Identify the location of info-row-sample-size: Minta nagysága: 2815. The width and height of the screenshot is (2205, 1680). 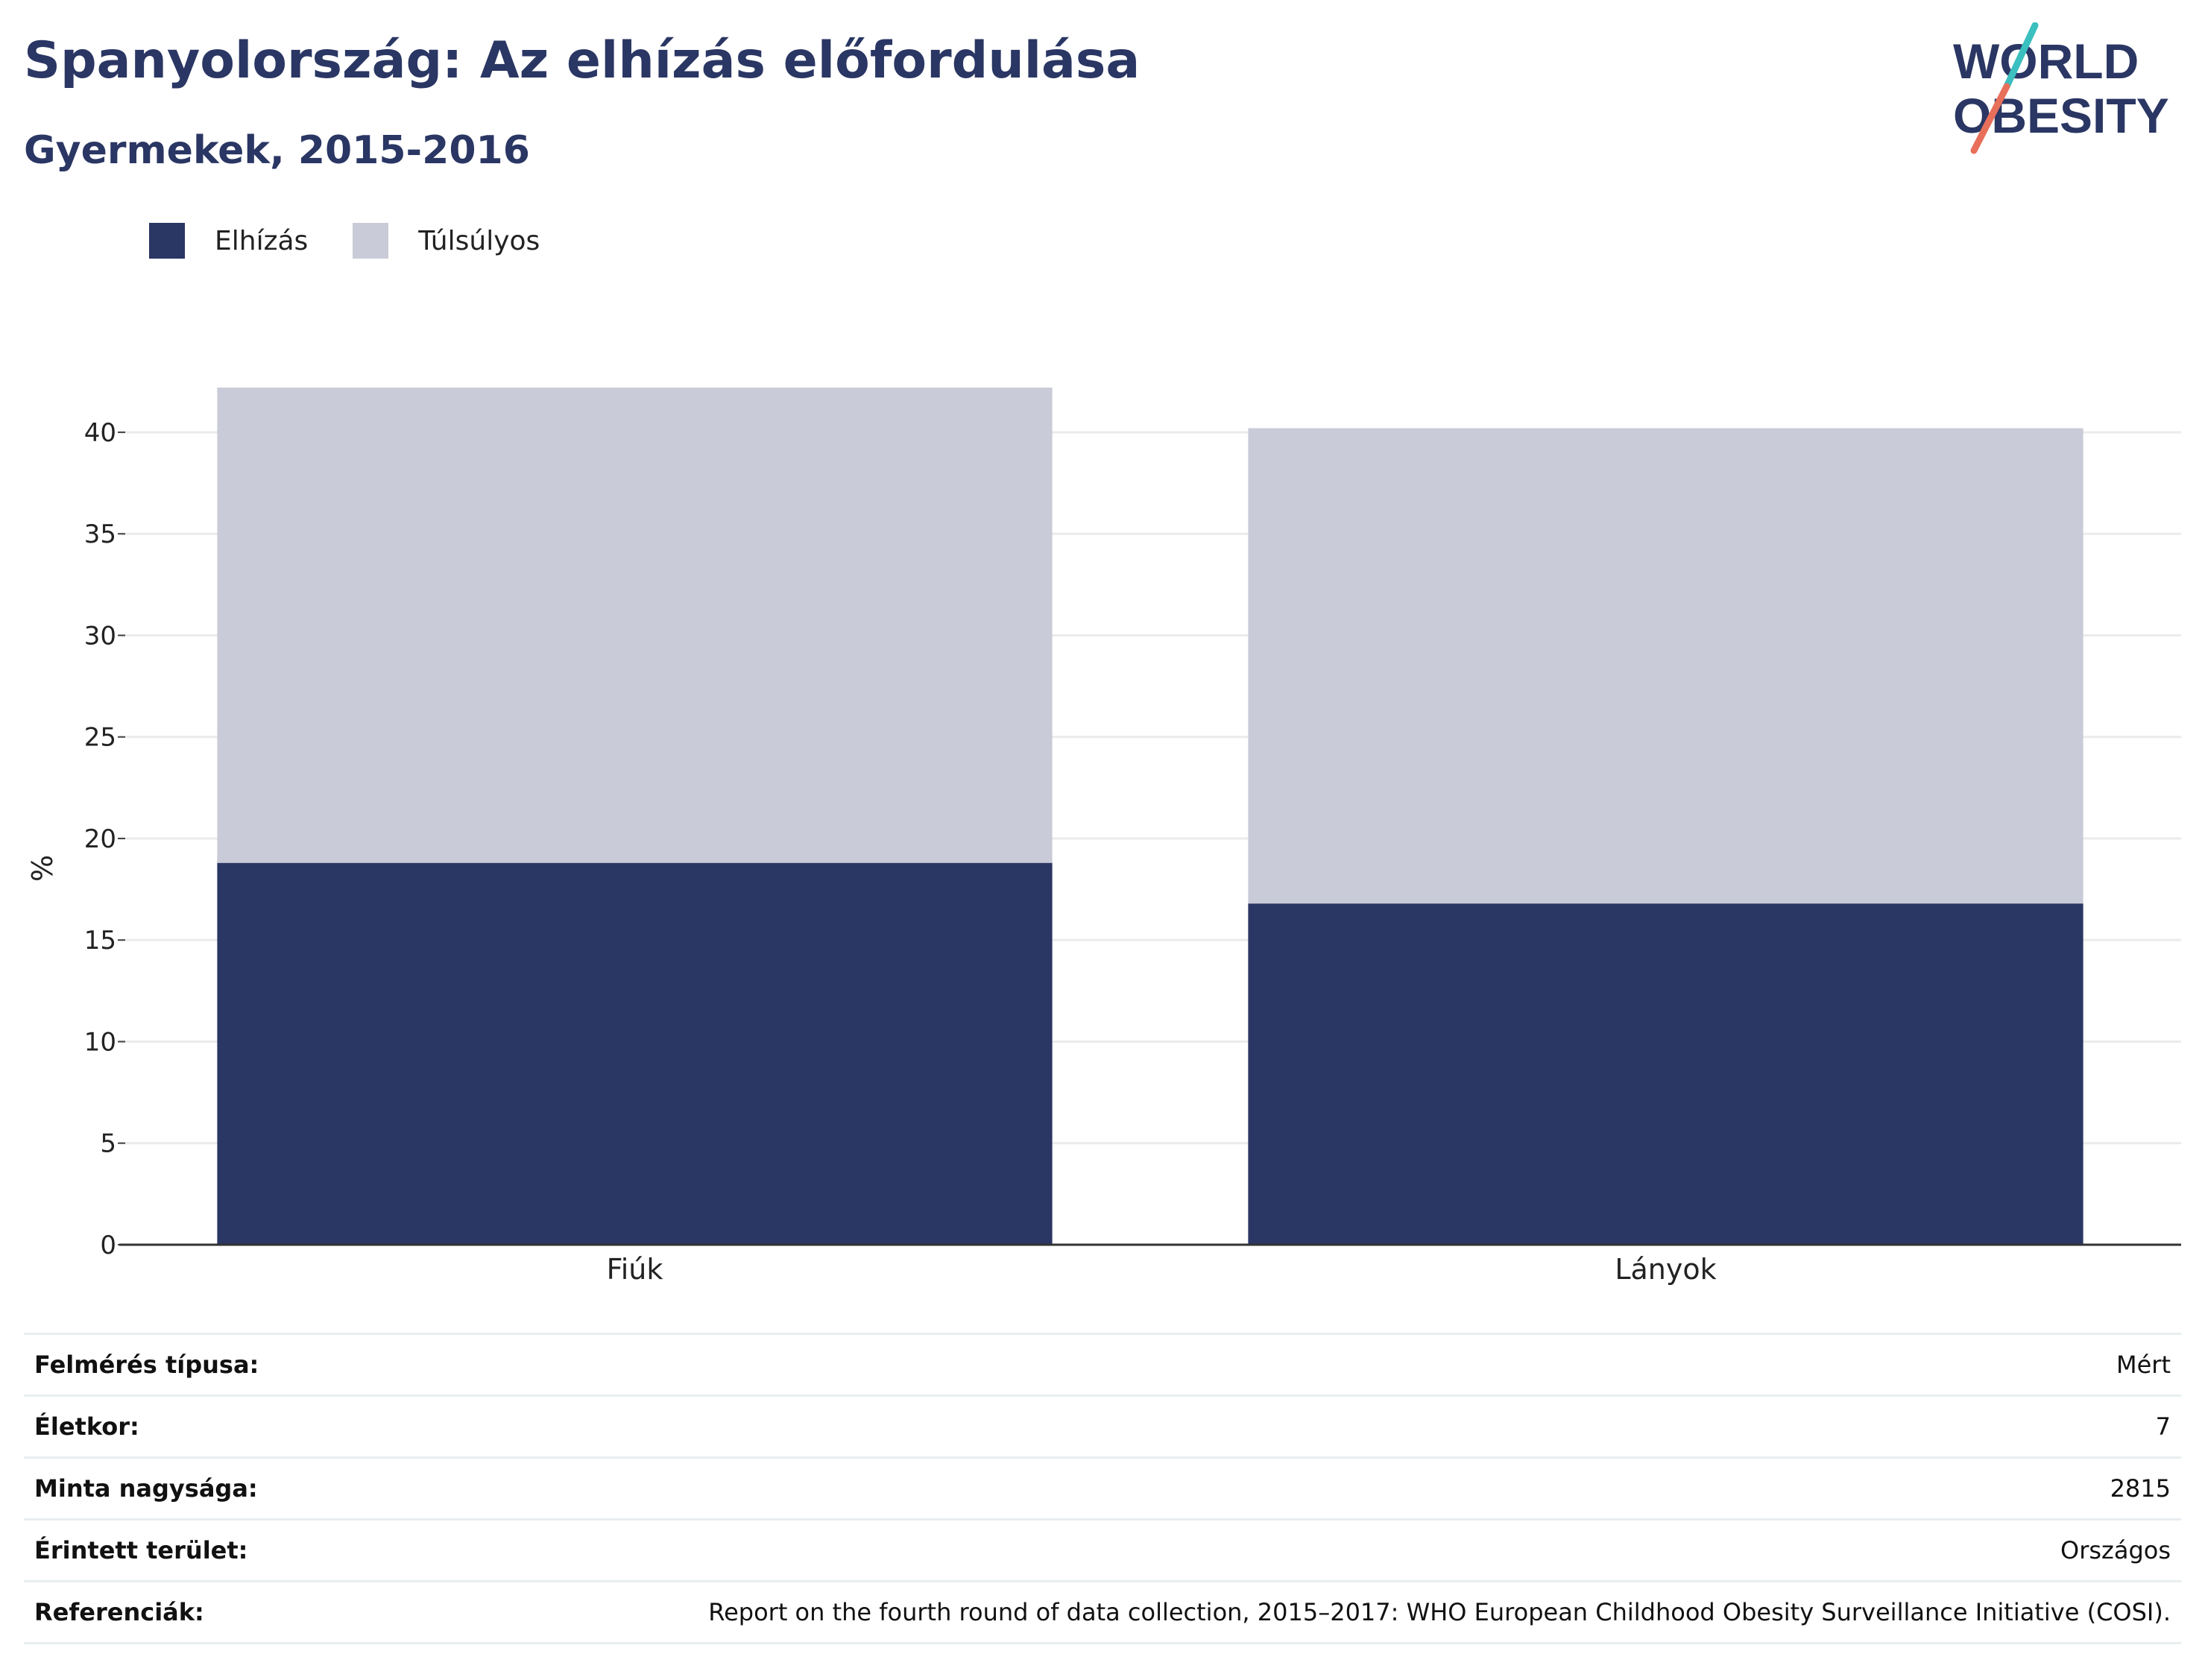
(1102, 1488).